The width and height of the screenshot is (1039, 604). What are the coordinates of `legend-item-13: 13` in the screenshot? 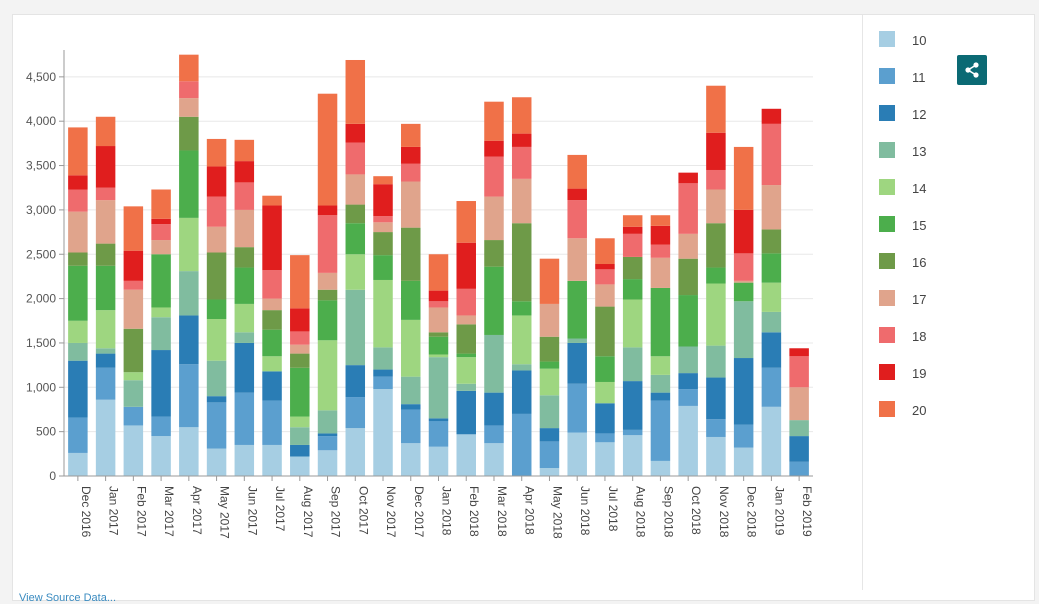 It's located at (924, 151).